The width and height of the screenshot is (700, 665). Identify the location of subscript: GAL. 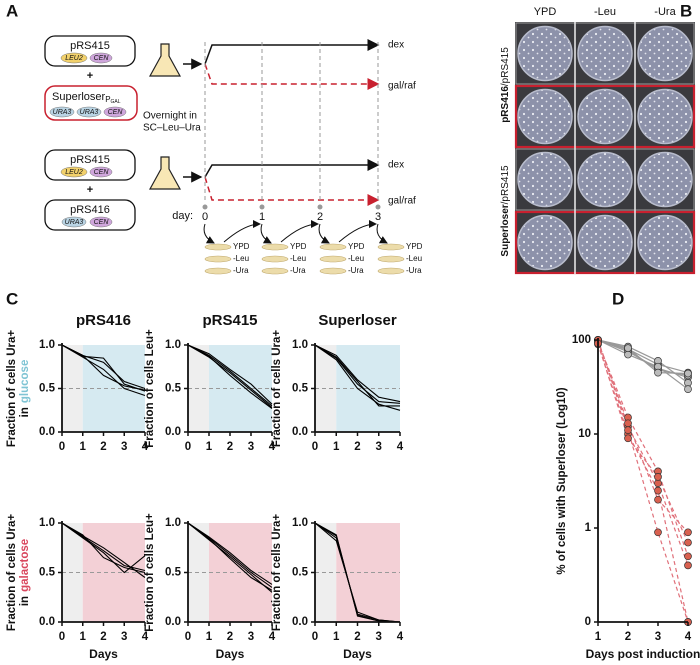
(116, 102).